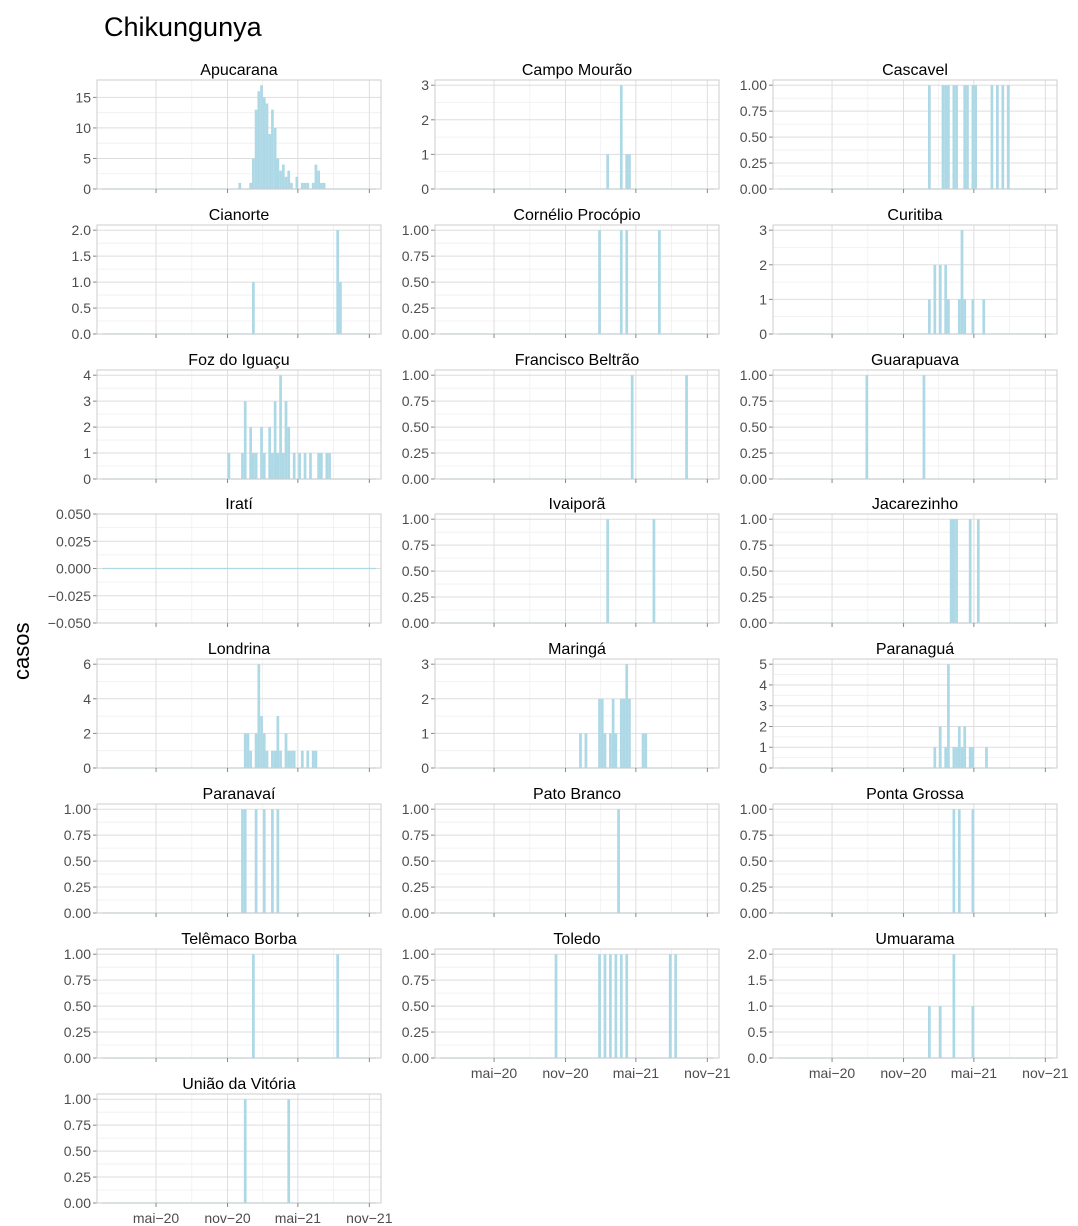 The image size is (1078, 1226). Describe the element at coordinates (561, 563) in the screenshot. I see `facet-panel: Ivaiporã 0.00 0.25 0.50 0.75 1.00` at that location.